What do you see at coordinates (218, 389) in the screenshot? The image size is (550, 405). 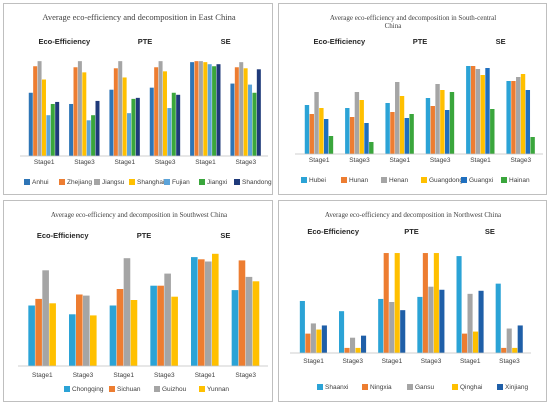 I see `legend-label-yunnan: Yunnan` at bounding box center [218, 389].